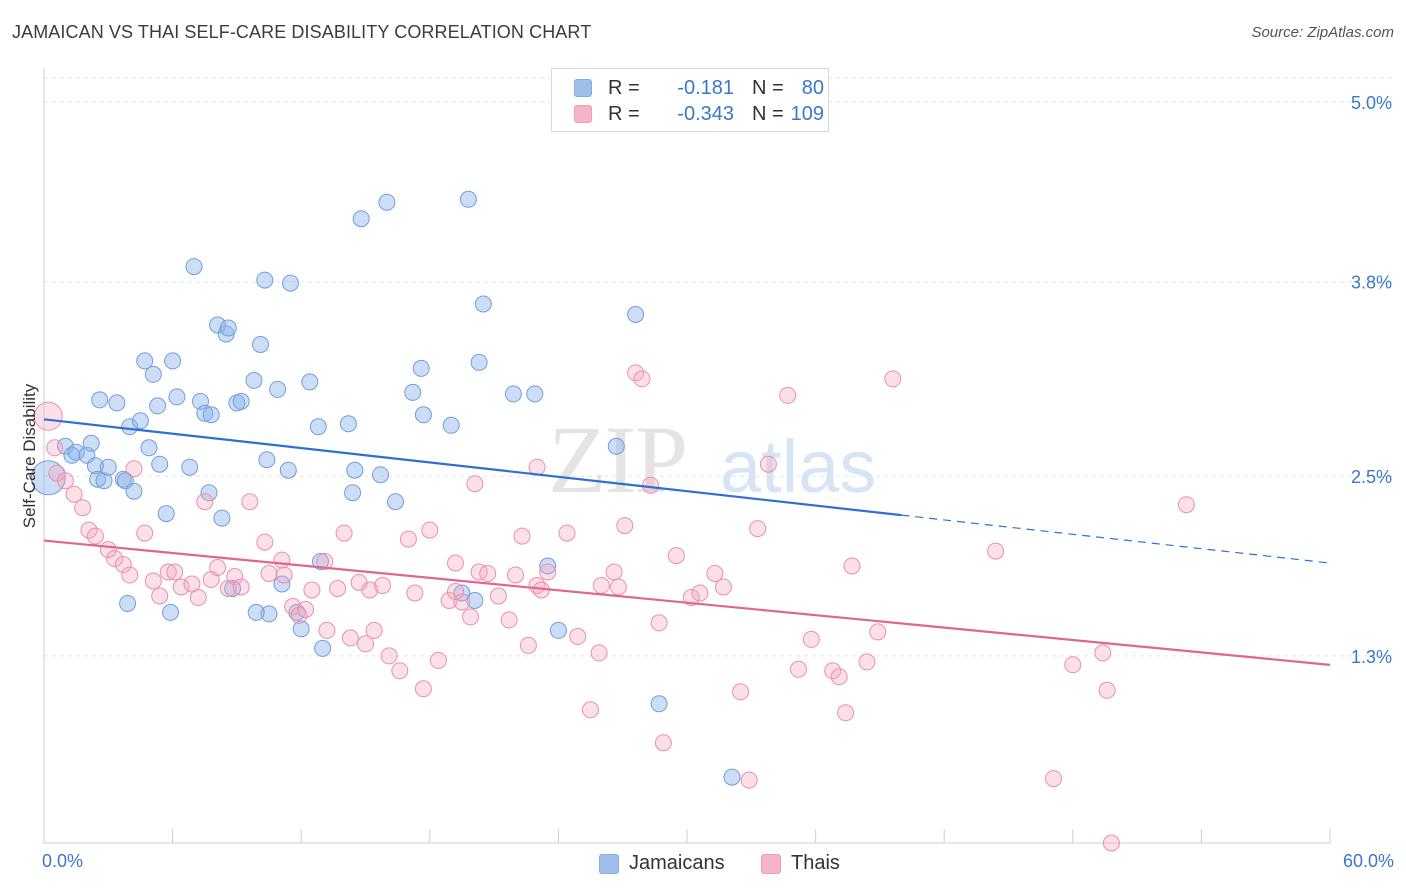 The height and width of the screenshot is (892, 1406). What do you see at coordinates (771, 864) in the screenshot?
I see `thais-swatch` at bounding box center [771, 864].